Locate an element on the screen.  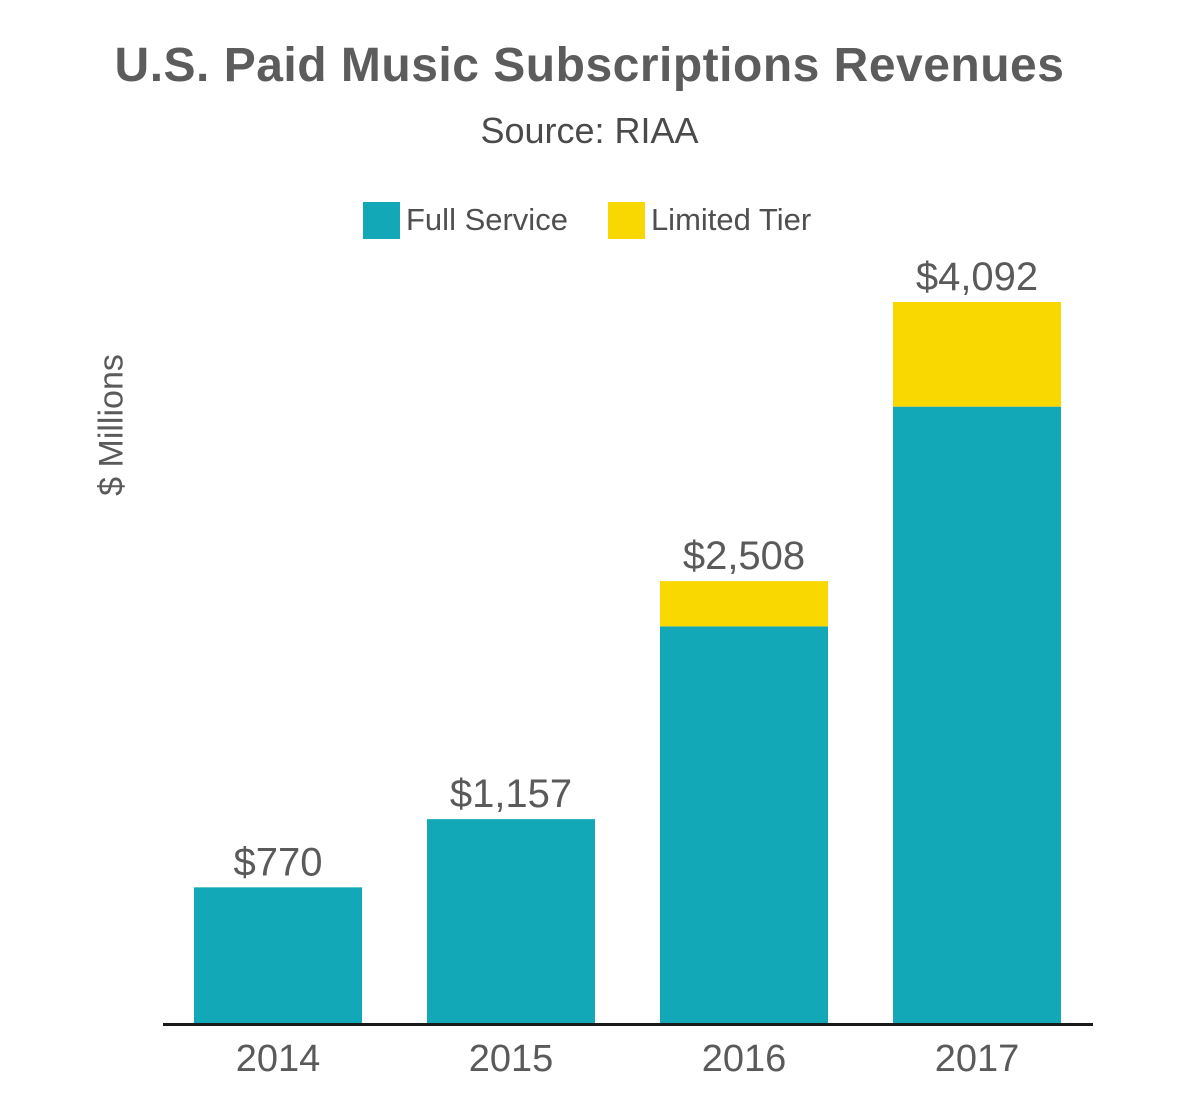
chart-subtitle: Source: RIAA is located at coordinates (589, 130).